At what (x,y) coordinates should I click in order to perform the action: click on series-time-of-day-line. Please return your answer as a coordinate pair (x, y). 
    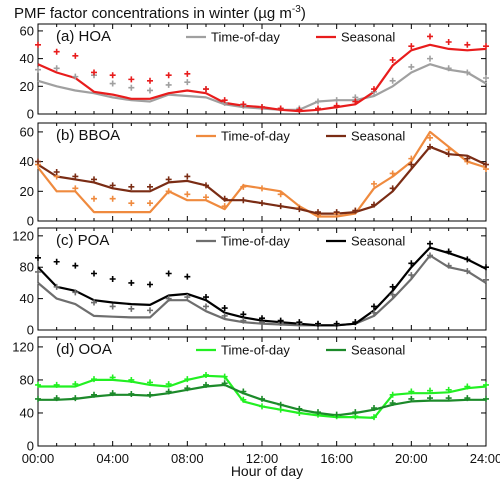
    Looking at the image, I should click on (262, 290).